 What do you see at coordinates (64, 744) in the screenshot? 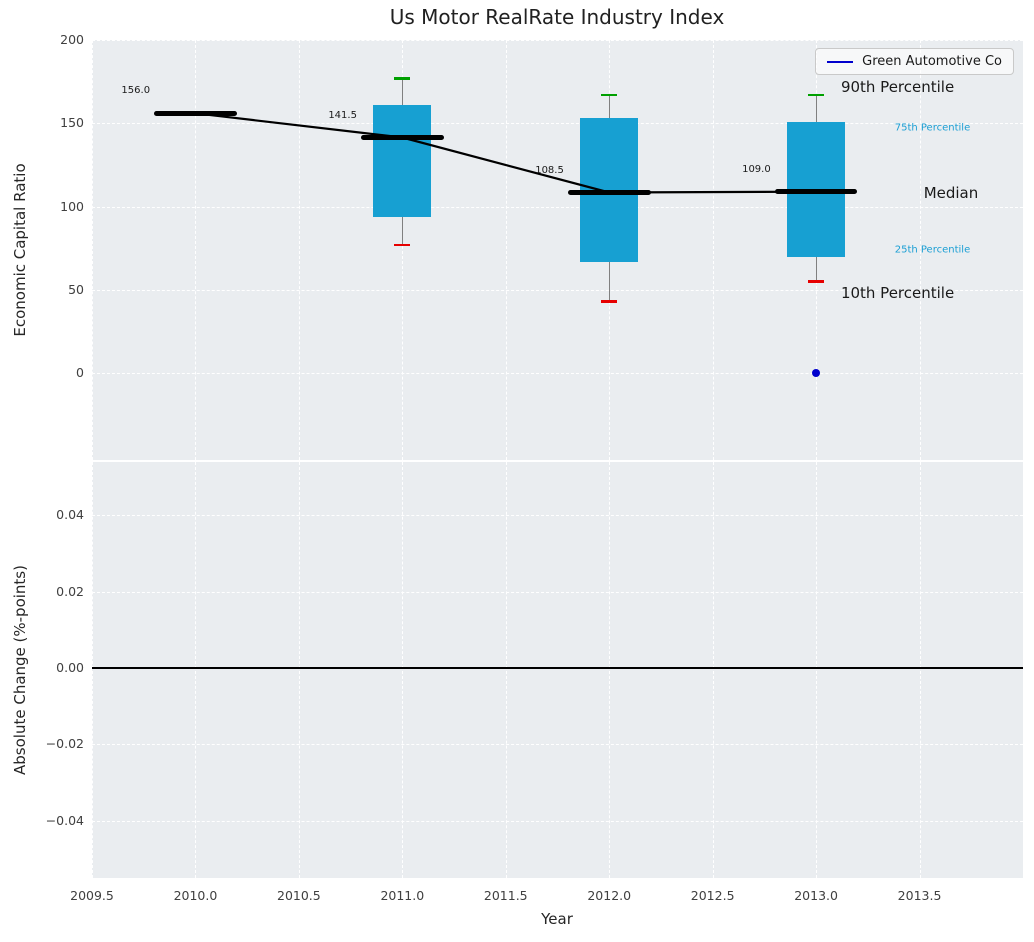
I see `y-tick-label: −0.02` at bounding box center [64, 744].